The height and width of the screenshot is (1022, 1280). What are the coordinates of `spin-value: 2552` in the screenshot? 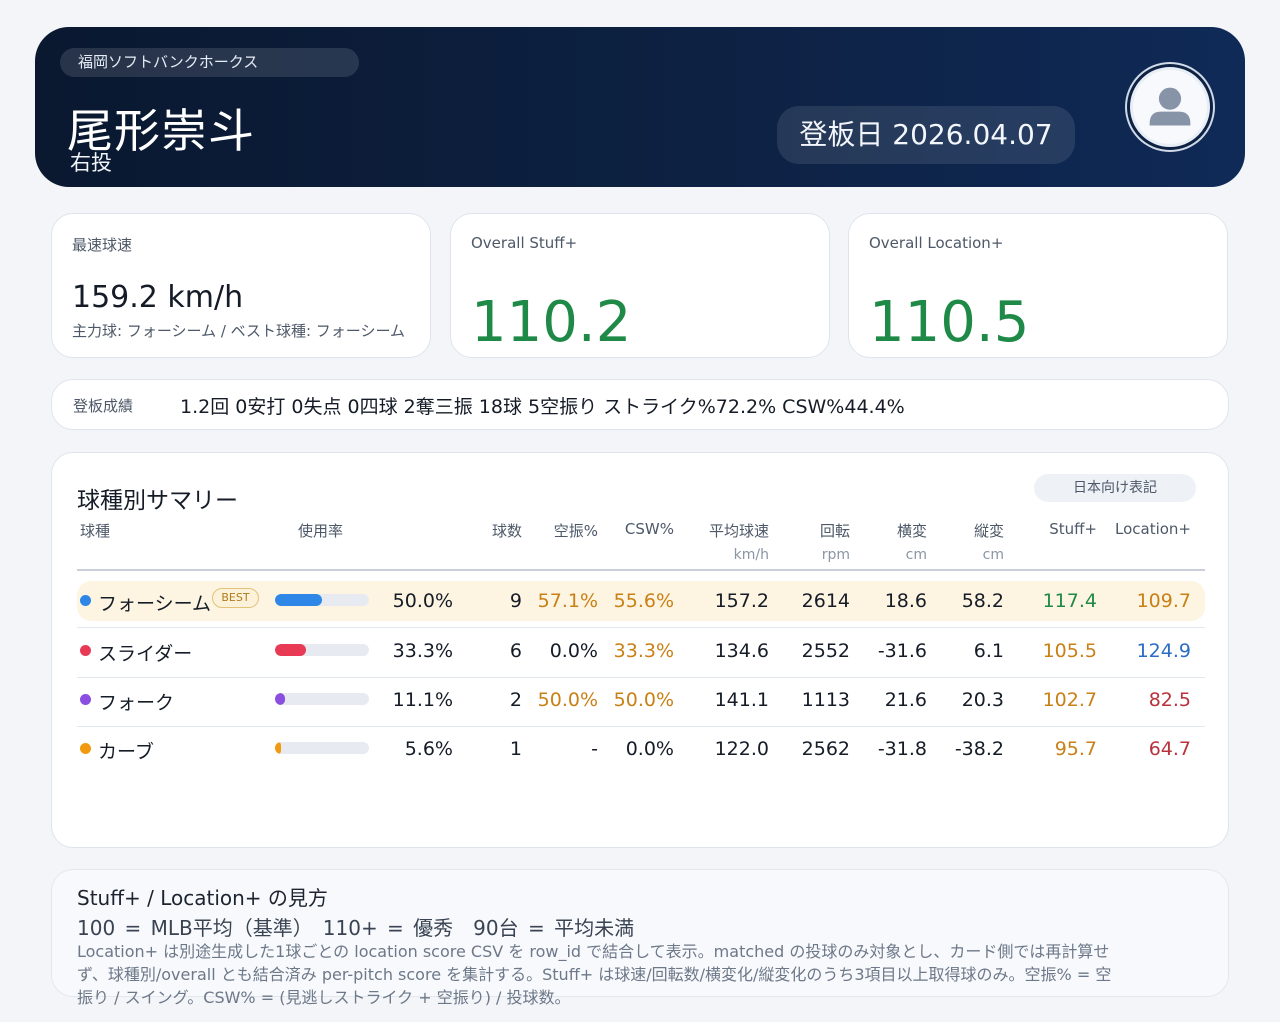 It's located at (825, 651).